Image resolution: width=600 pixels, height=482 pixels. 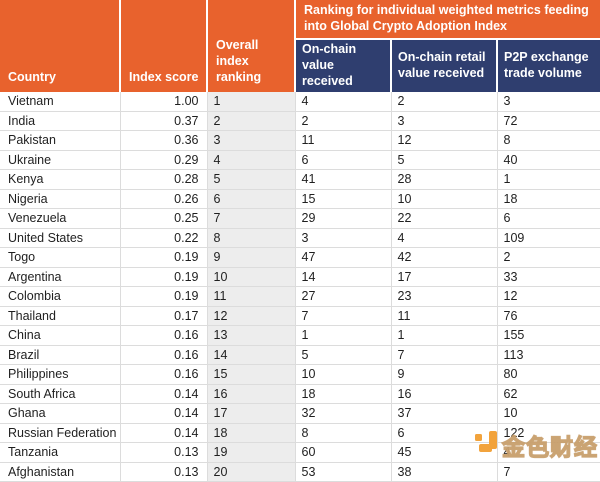 I want to click on overall-rank-cell: 16, so click(x=251, y=394).